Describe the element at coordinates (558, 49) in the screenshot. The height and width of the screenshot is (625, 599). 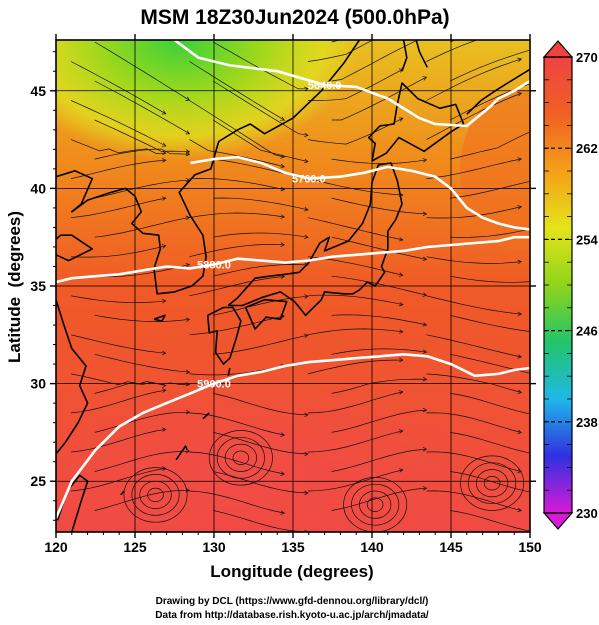
I see `colorbar-max-triangle` at that location.